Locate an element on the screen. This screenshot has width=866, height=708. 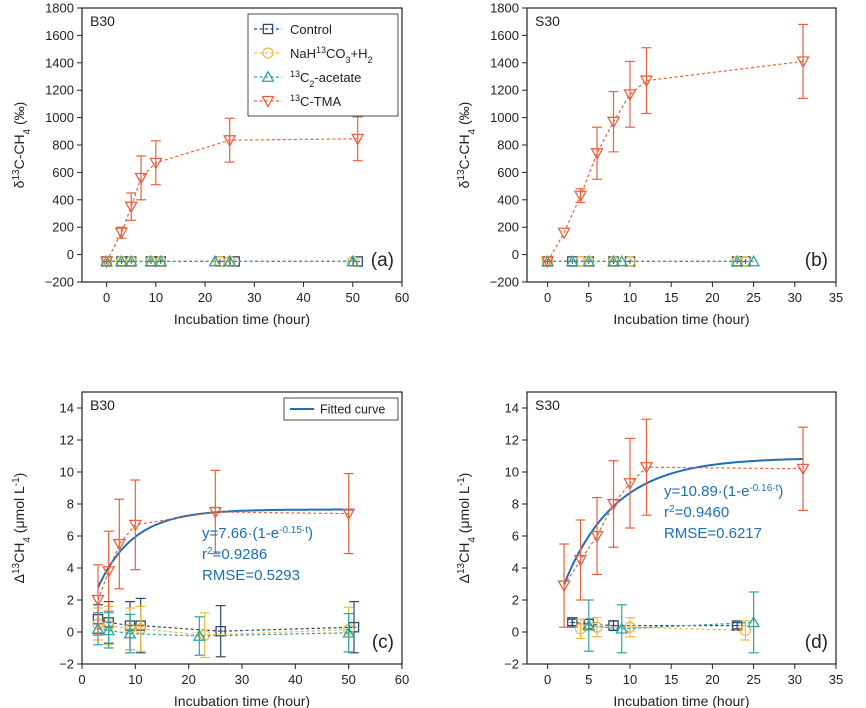
y-tick-label: 1800 is located at coordinates (504, 8).